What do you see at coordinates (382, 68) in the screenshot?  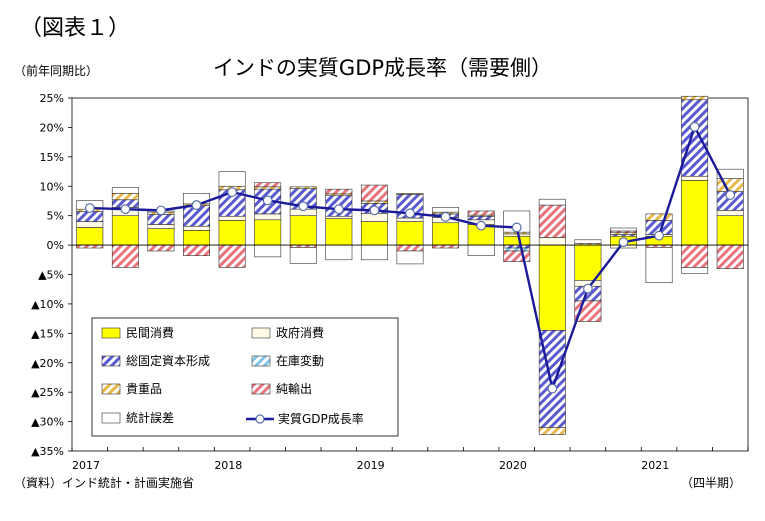 I see `chart-title: インドの実質GDP成長率（需要側）` at bounding box center [382, 68].